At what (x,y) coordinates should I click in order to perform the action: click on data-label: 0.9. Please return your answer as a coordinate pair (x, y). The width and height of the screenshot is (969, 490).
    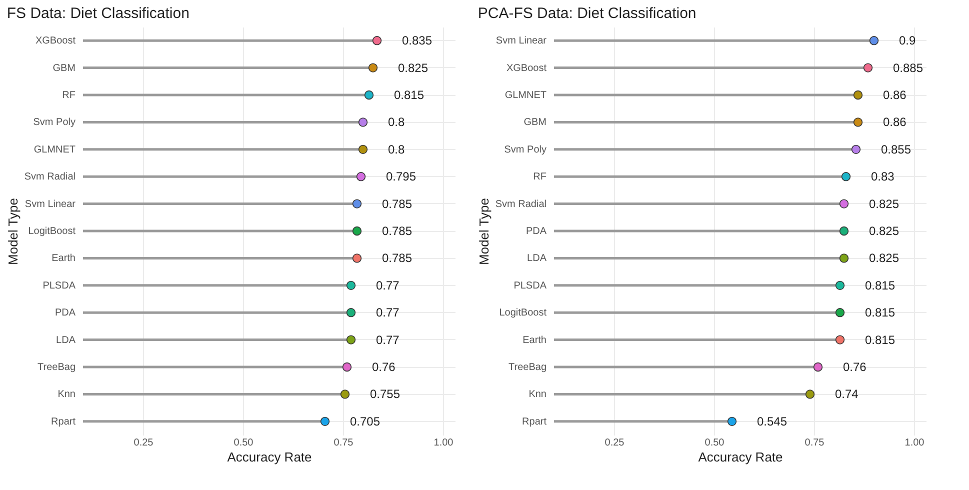
    Looking at the image, I should click on (907, 41).